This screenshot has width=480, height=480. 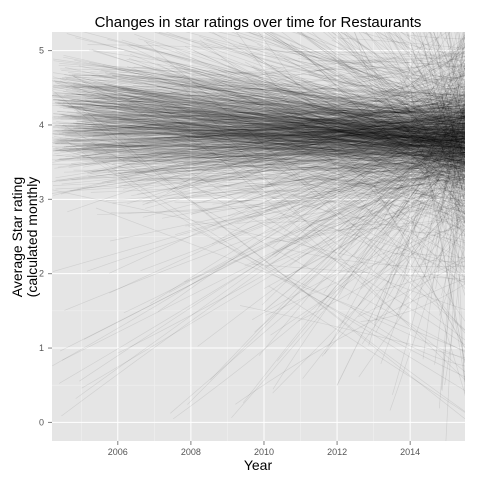 I want to click on series-line, so click(x=382, y=132).